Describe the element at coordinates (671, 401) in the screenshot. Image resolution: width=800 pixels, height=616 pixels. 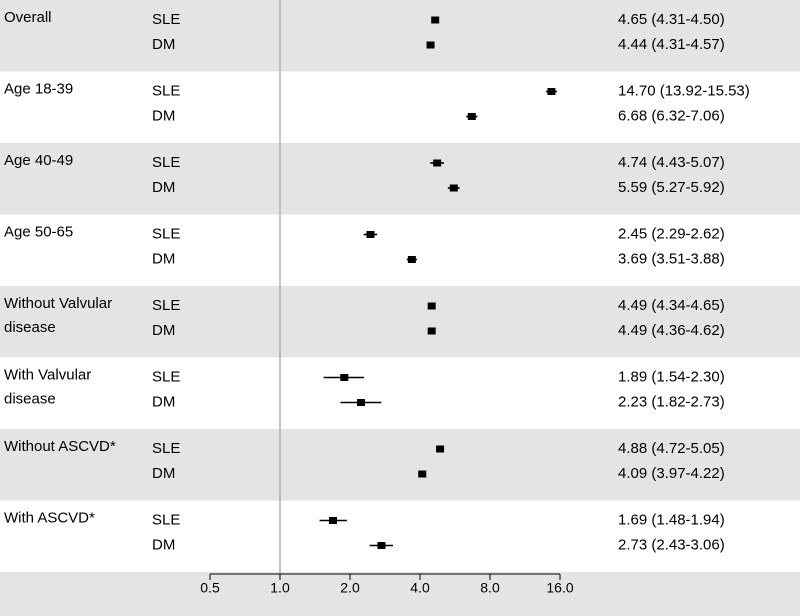
I see `estimate-text: 2.23 (1.82-2.73)` at that location.